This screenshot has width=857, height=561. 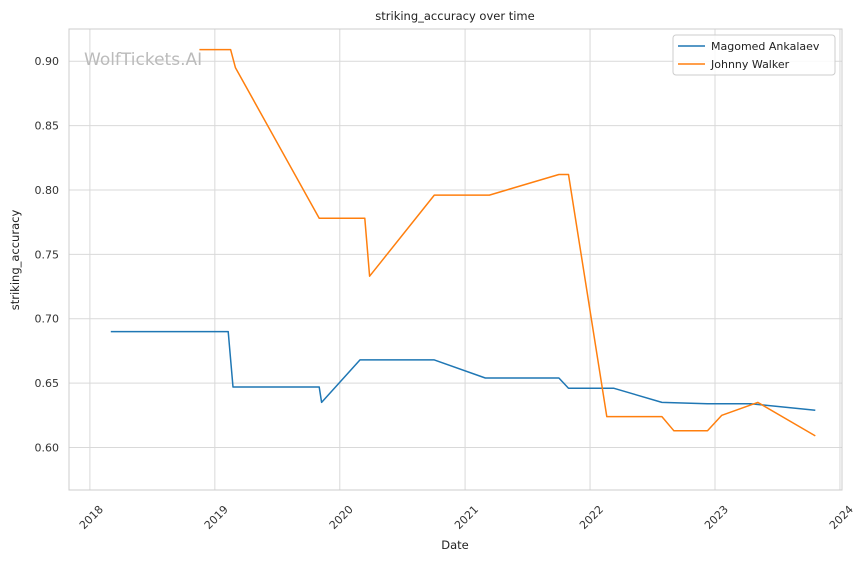 I want to click on x-axis-label: Date, so click(x=455, y=545).